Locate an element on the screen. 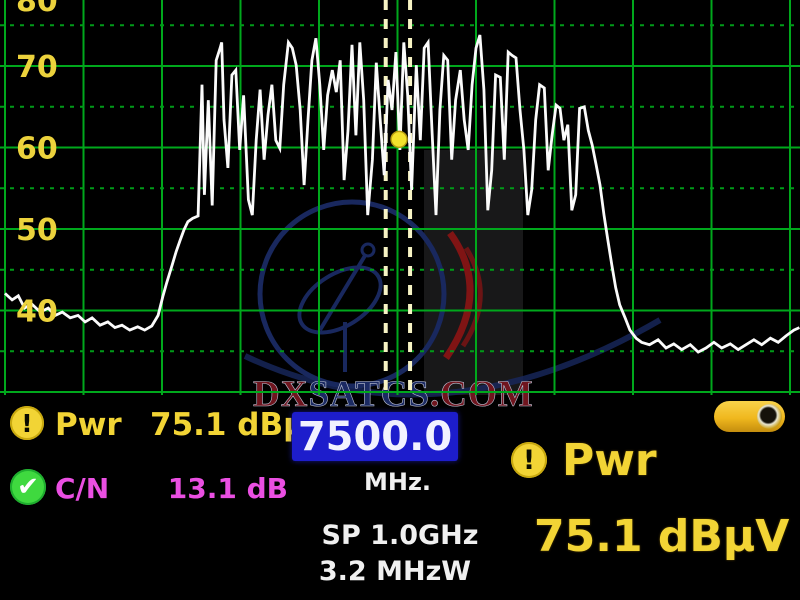  frequency-unit: MHz. is located at coordinates (397, 482).